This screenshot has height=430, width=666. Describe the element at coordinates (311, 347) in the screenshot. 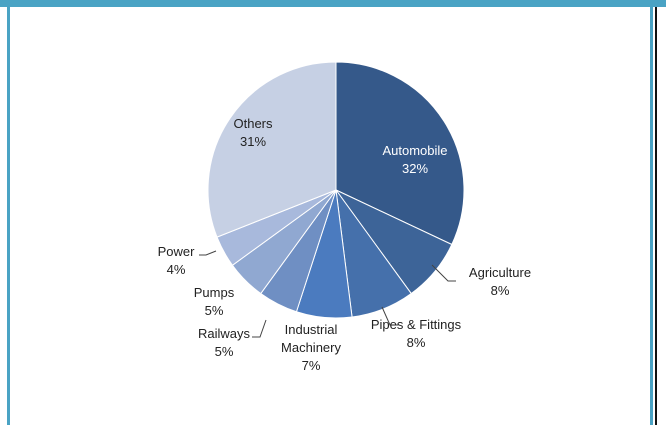

I see `slice-label-industrial-machinery: Industrial Machinery 7%` at that location.